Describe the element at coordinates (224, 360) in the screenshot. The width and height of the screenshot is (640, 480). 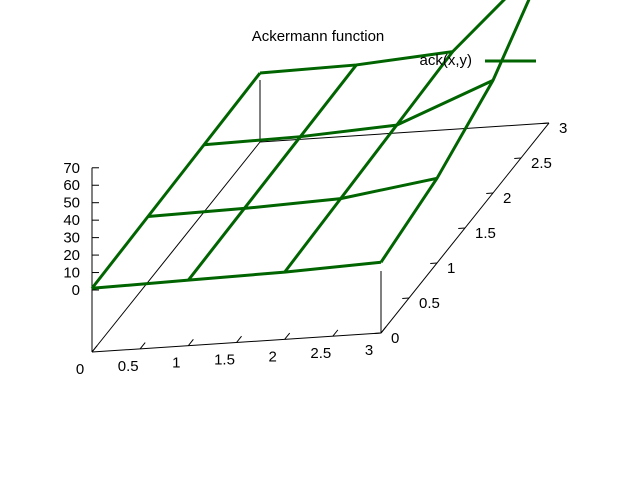
I see `x-tick-label: 1.5` at that location.